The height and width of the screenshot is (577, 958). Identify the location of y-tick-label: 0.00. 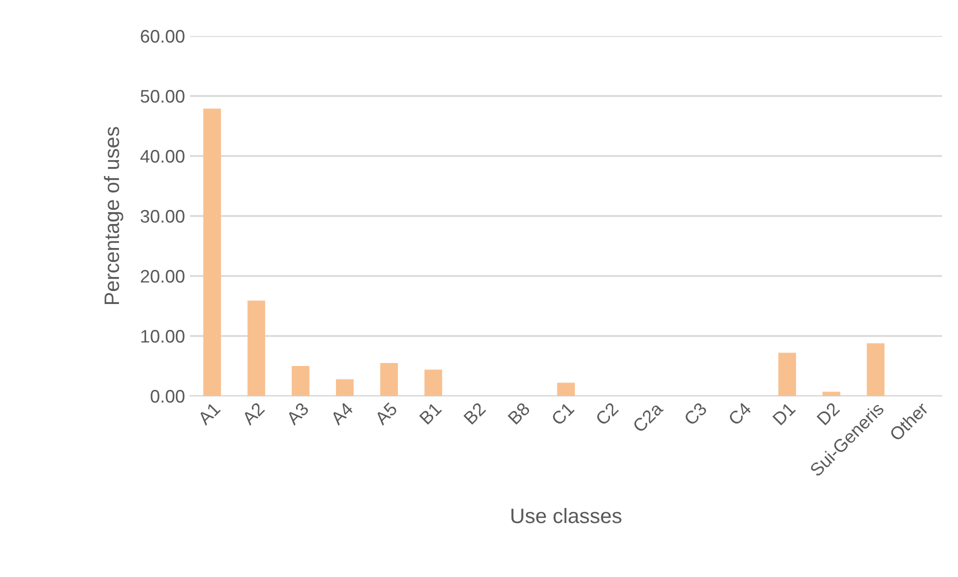
(167, 396).